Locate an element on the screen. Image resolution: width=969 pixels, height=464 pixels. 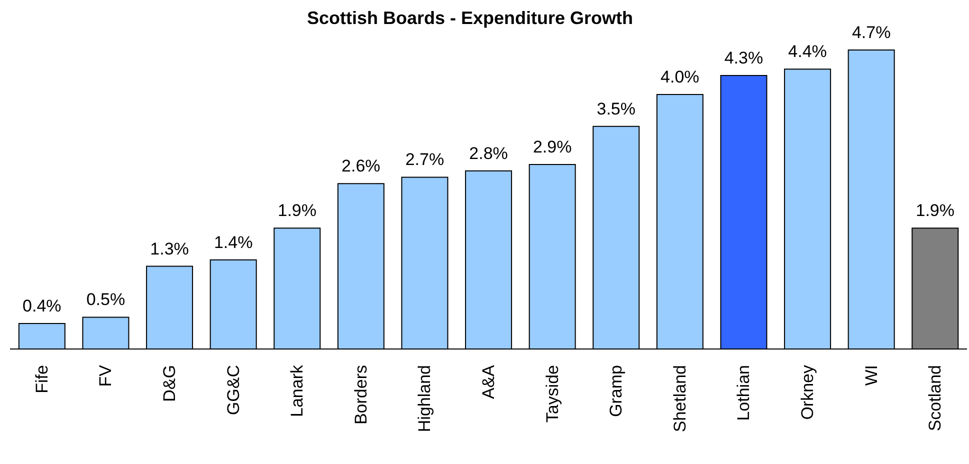
x-tick-label: Highland is located at coordinates (424, 398).